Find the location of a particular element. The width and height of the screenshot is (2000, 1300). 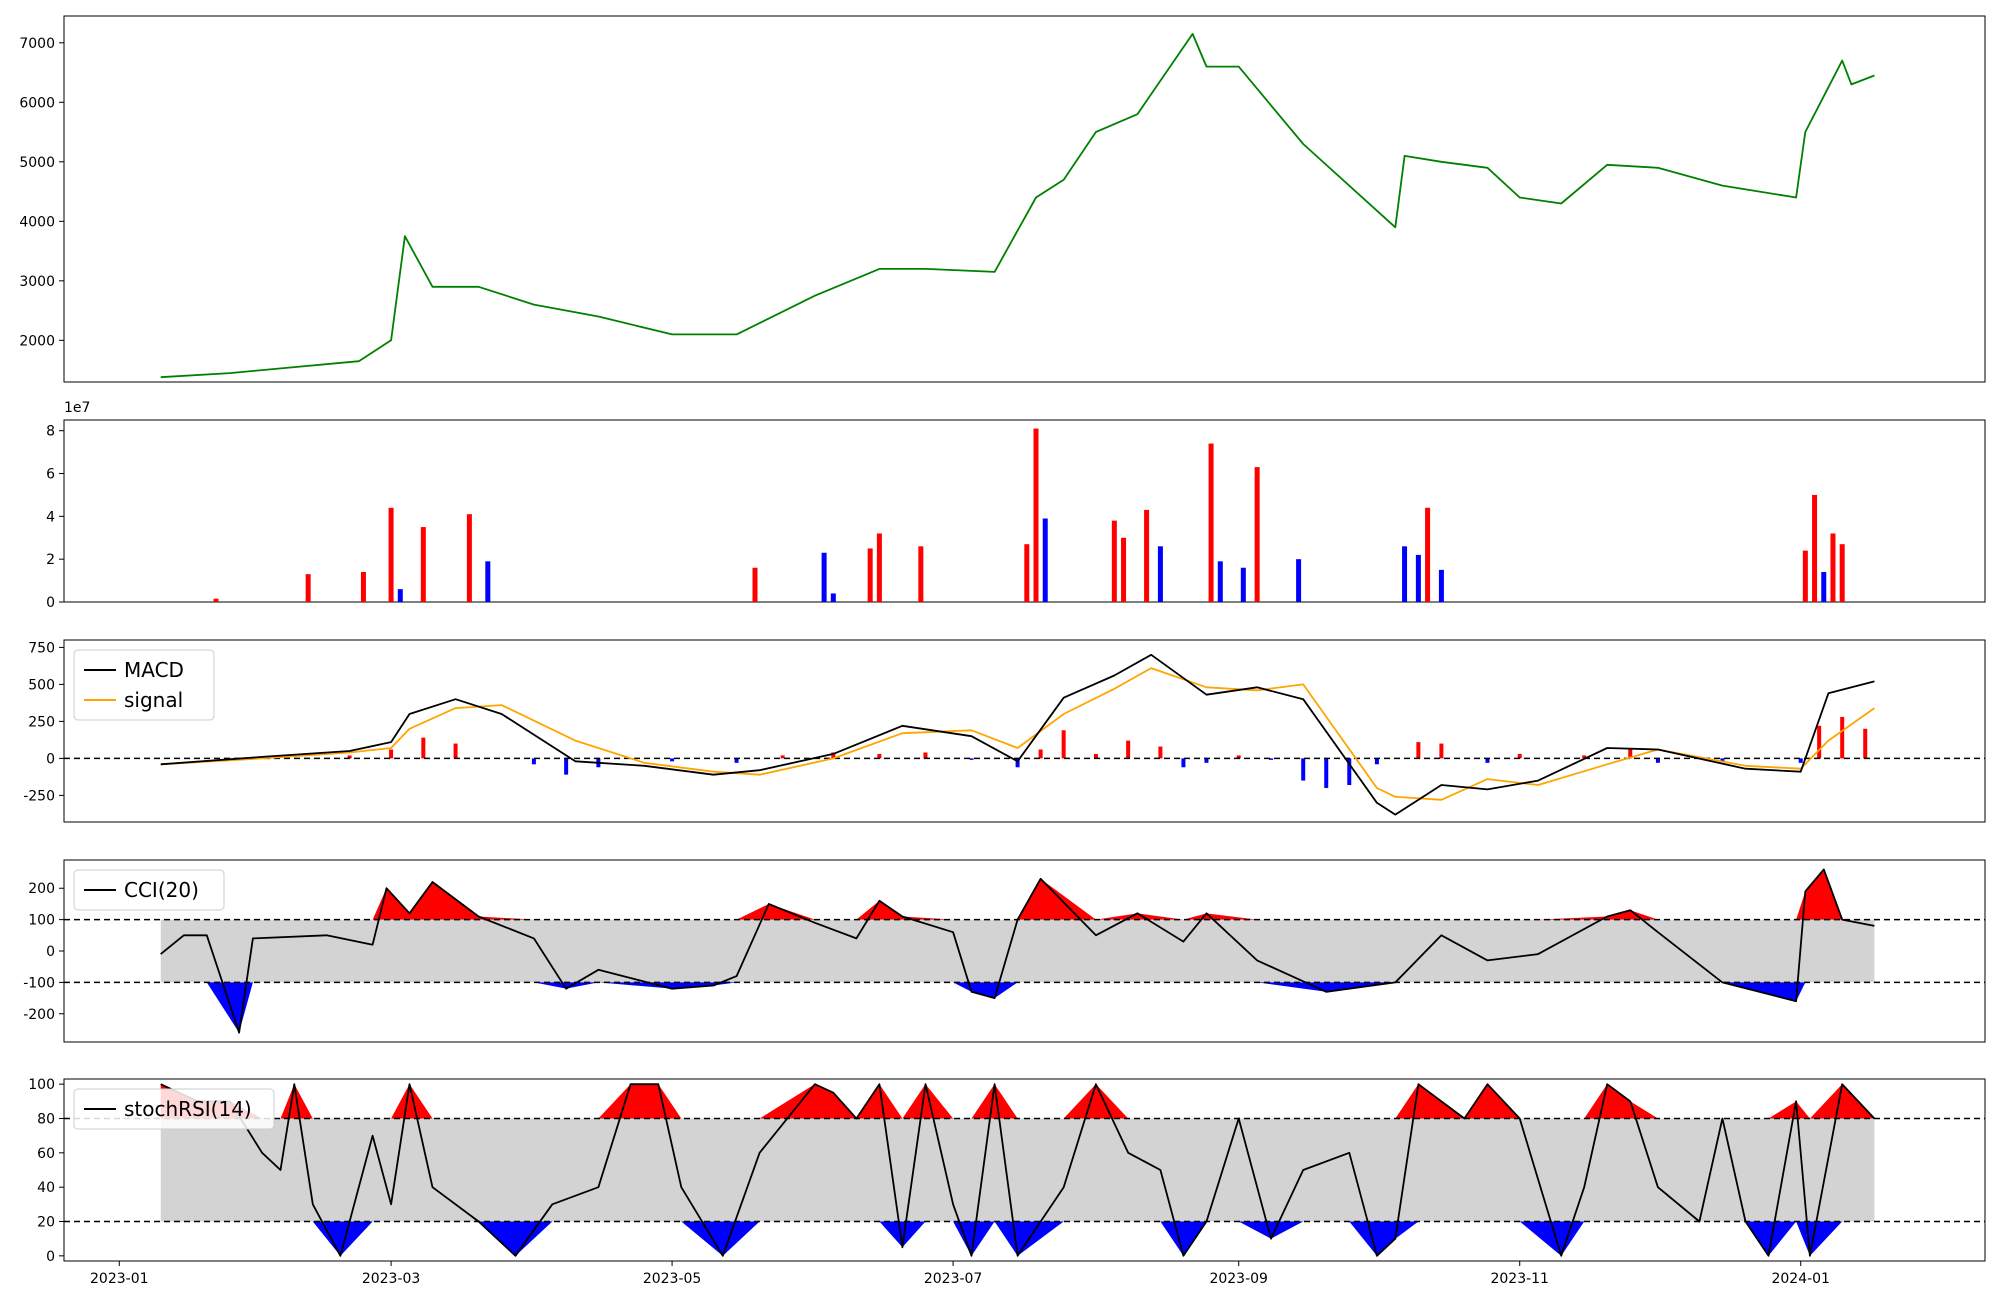

legend-label: CCI(20) is located at coordinates (161, 890).